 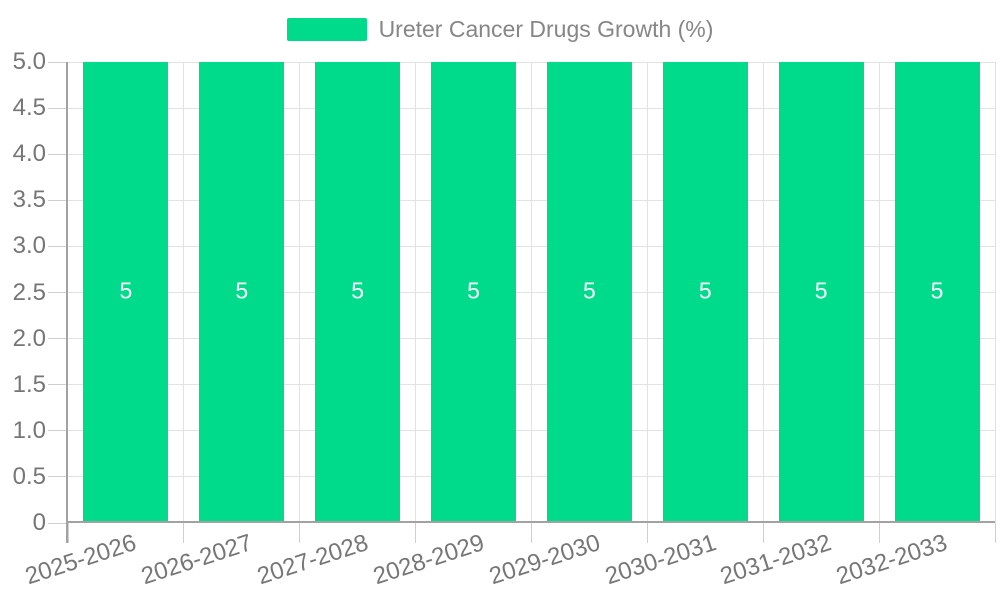 What do you see at coordinates (81, 560) in the screenshot?
I see `x-axis-tick-label: 2025-2026` at bounding box center [81, 560].